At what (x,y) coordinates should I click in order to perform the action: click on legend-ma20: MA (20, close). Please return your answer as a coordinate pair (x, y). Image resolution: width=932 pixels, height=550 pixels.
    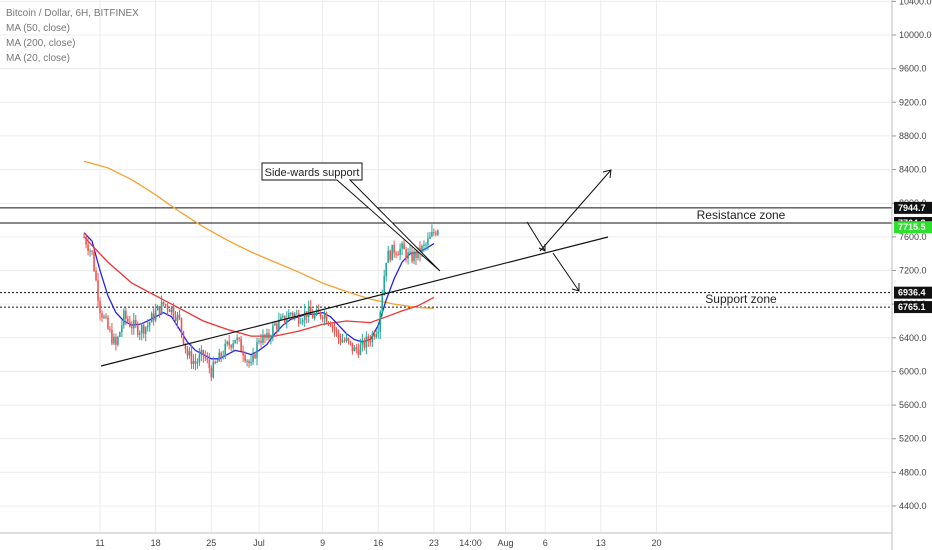
    Looking at the image, I should click on (38, 58).